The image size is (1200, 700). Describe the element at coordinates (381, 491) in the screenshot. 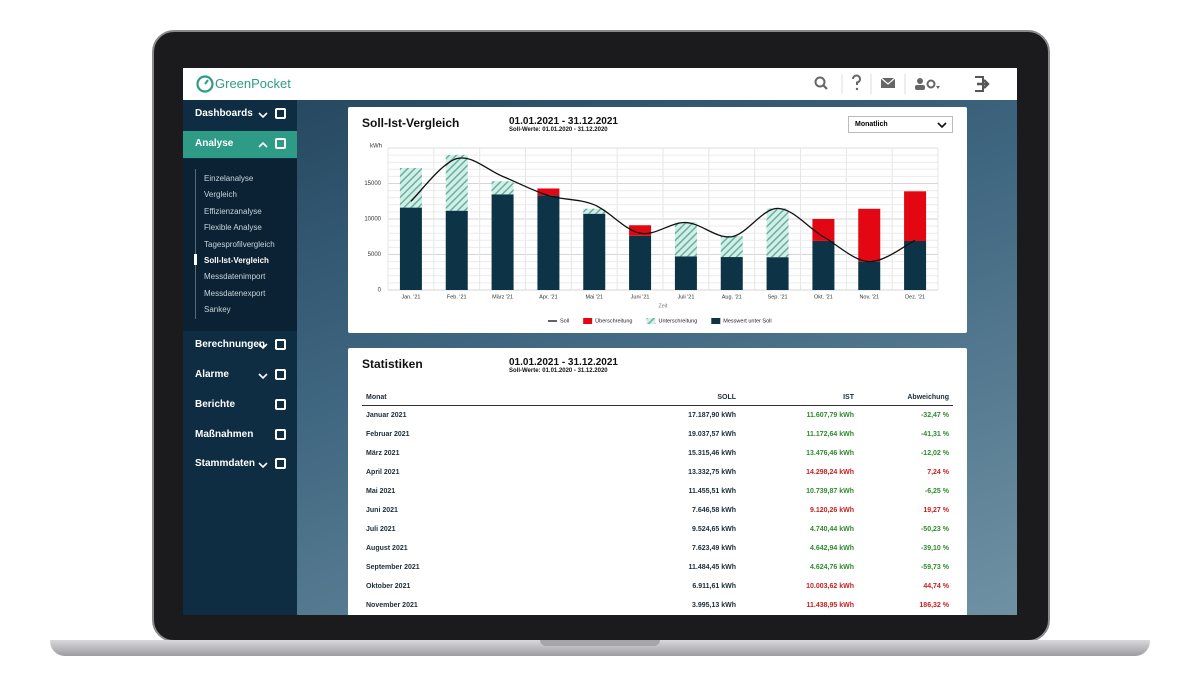

I see `table-cell: Mai 2021` at that location.